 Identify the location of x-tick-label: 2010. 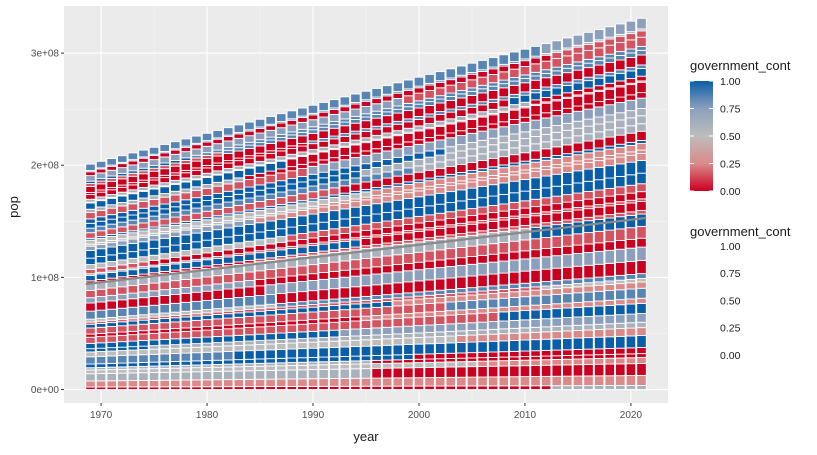
(525, 415).